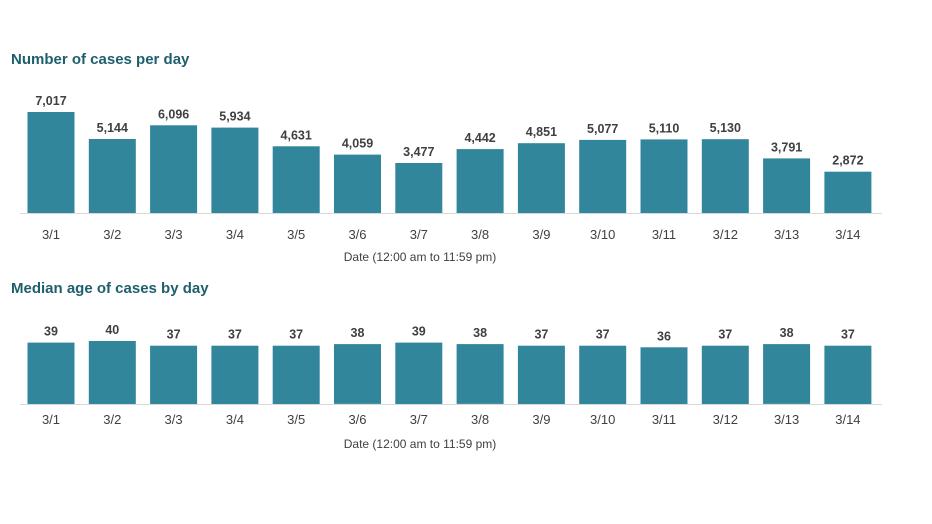  I want to click on data-label: 4,442, so click(479, 138).